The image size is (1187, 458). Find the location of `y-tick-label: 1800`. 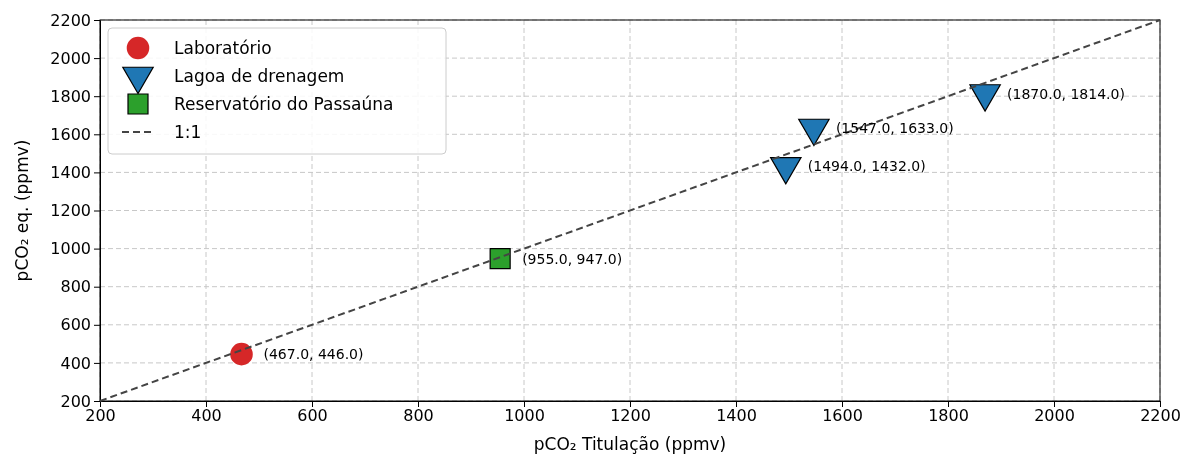

y-tick-label: 1800 is located at coordinates (70, 96).